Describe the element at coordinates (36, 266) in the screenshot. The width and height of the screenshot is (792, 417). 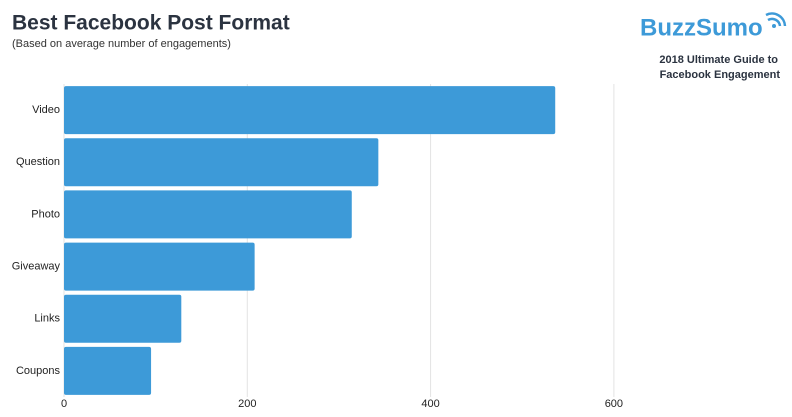
I see `y-tick-label: Giveaway` at that location.